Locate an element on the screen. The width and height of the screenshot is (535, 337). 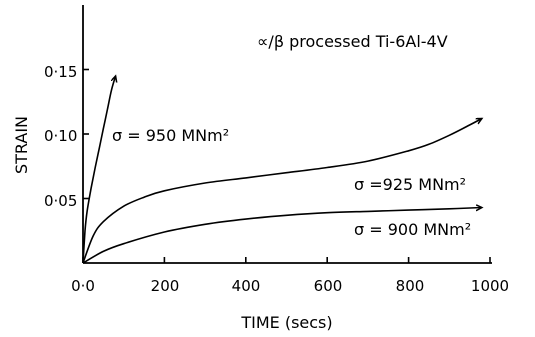
x-tick-label: 0·0 is located at coordinates (83, 286).